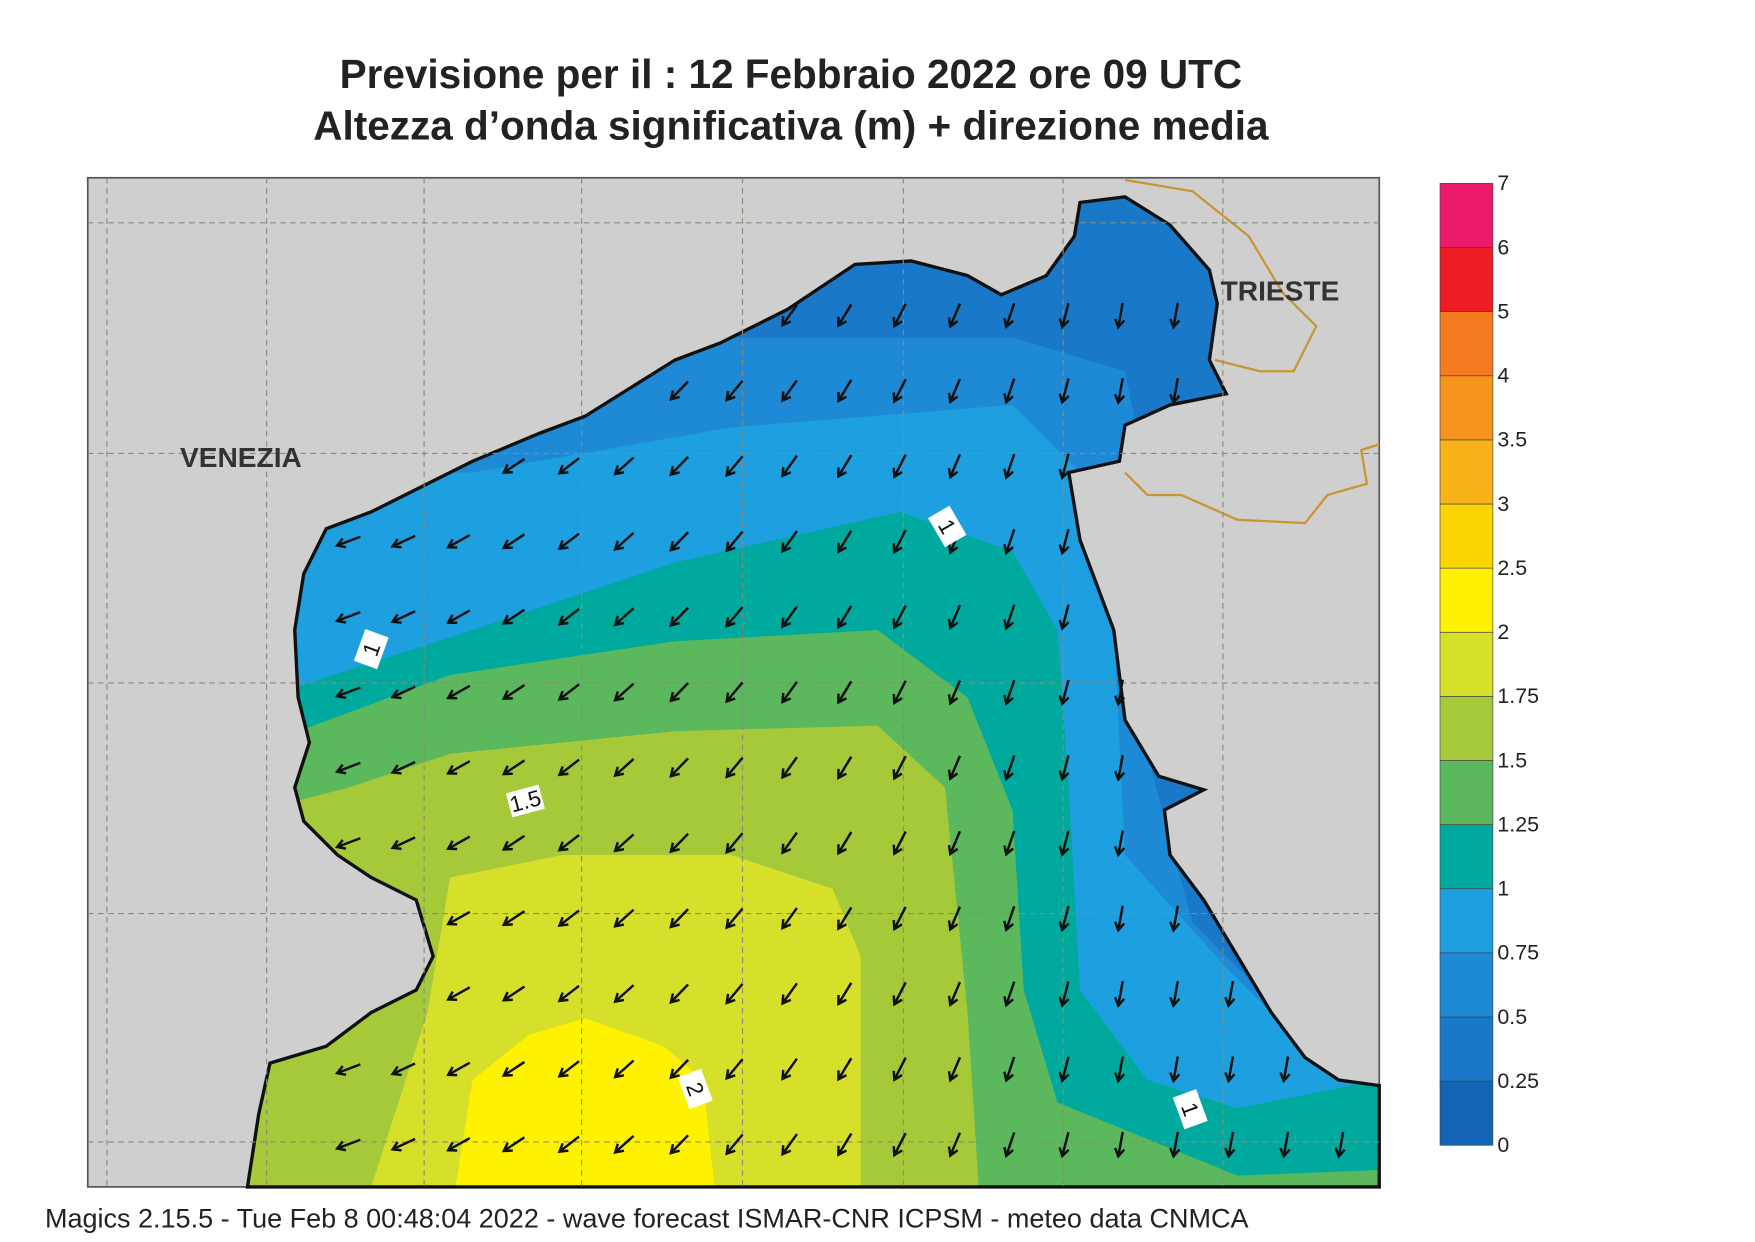 This screenshot has height=1242, width=1755. What do you see at coordinates (1503, 376) in the screenshot?
I see `colorbar-tick-label: 4` at bounding box center [1503, 376].